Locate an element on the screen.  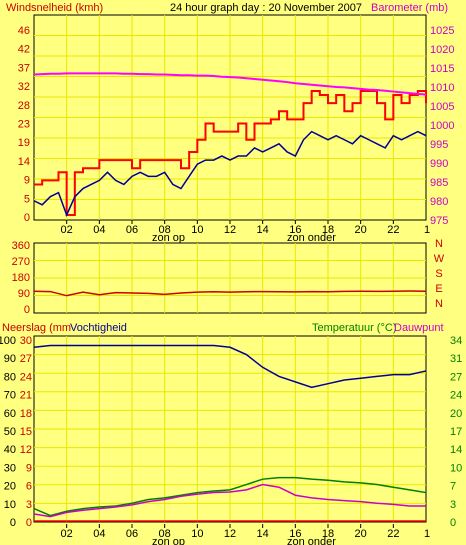
x-tick-label: 14 is located at coordinates (263, 534).